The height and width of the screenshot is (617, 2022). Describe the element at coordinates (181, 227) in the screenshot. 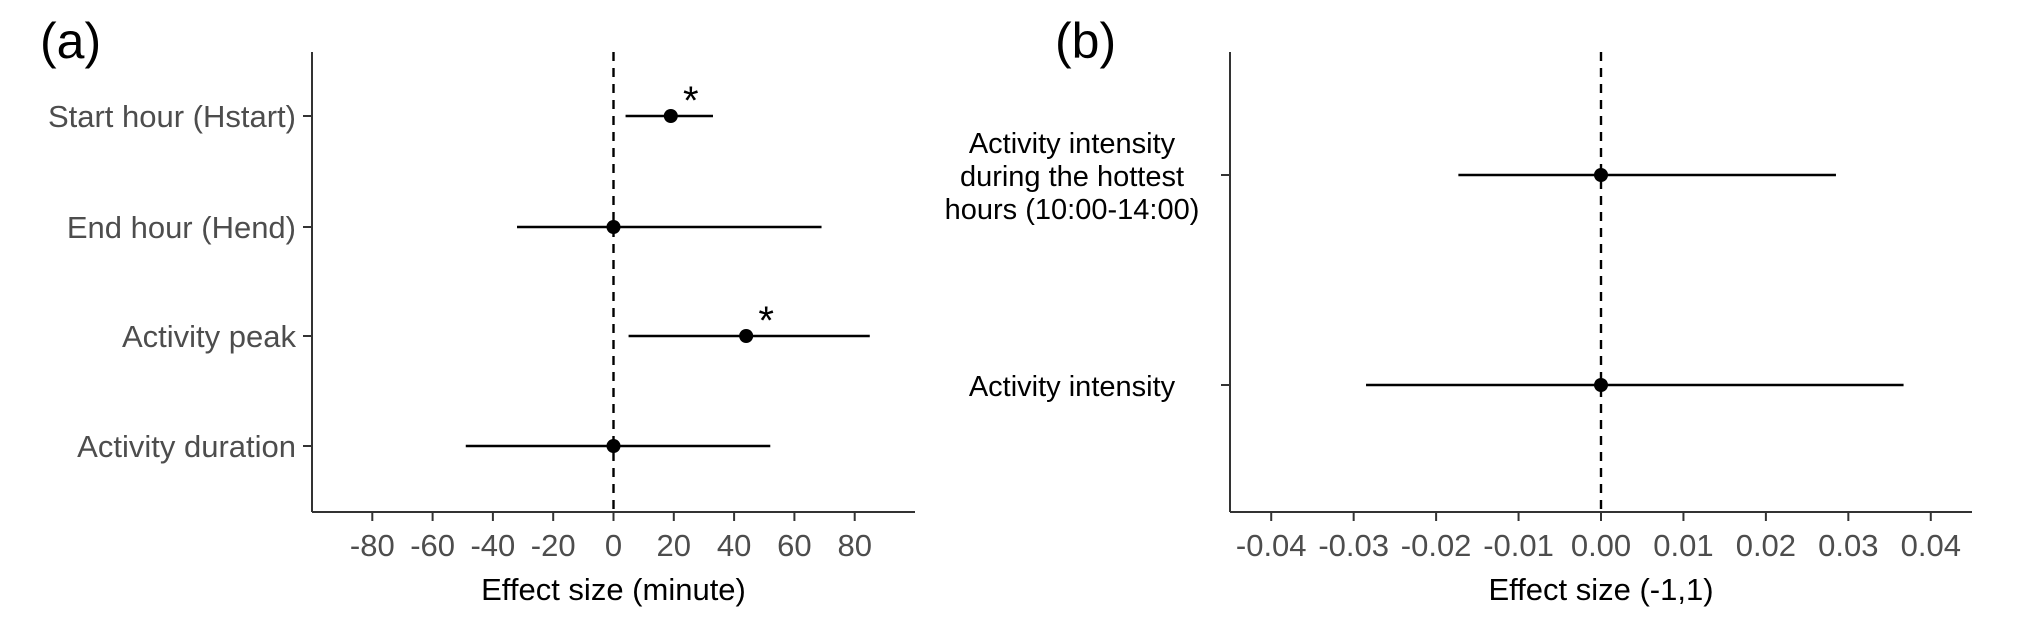

I see `category-label: End hour (Hend)` at that location.